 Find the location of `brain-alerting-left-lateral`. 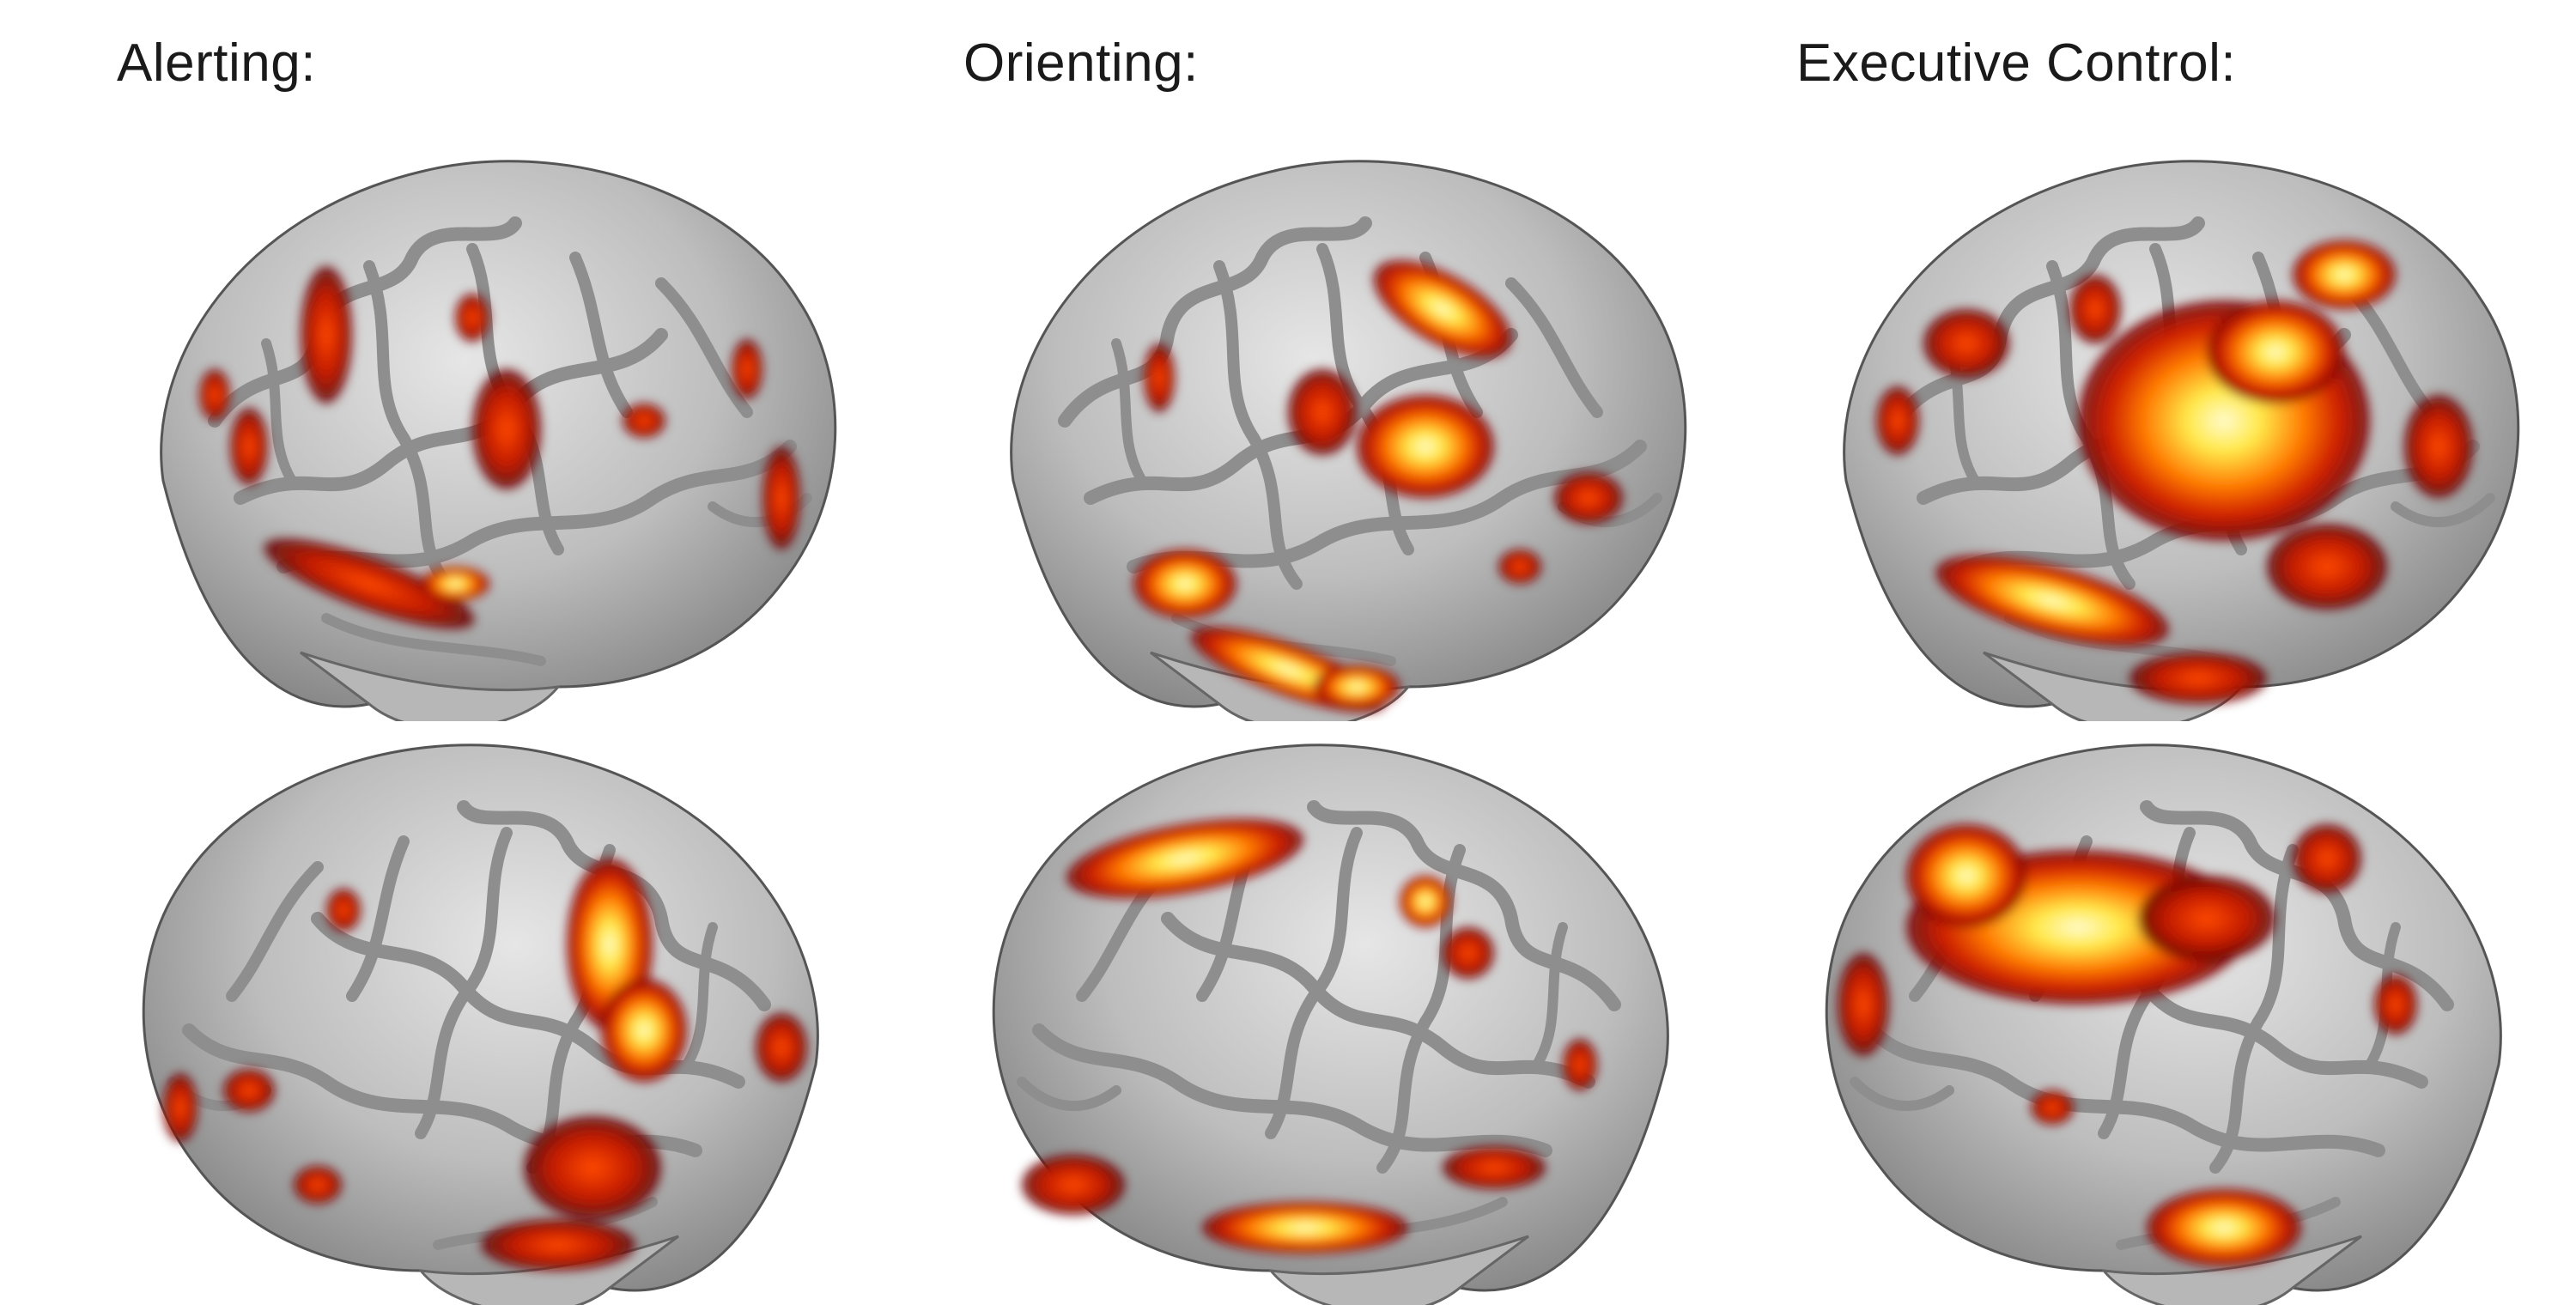

brain-alerting-left-lateral is located at coordinates (490, 429).